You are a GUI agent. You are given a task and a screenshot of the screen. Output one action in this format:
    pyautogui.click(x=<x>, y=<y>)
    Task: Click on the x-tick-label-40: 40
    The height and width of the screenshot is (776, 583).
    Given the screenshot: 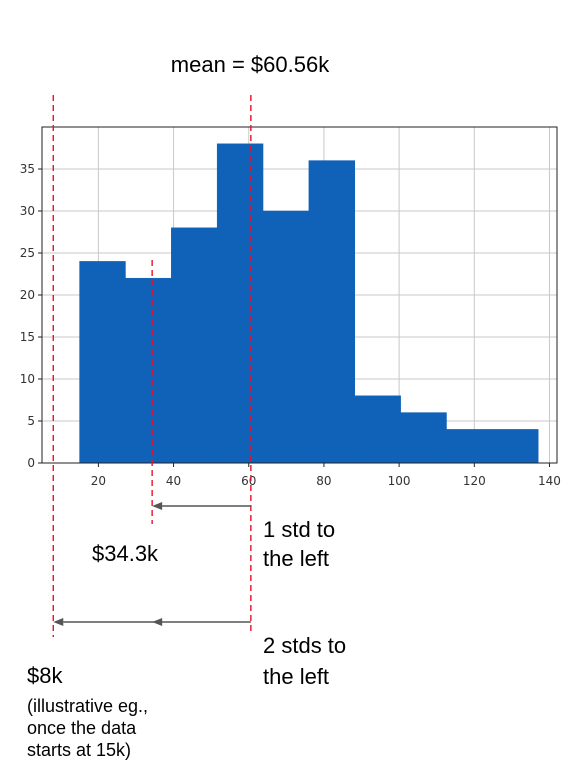 What is the action you would take?
    pyautogui.click(x=173, y=481)
    